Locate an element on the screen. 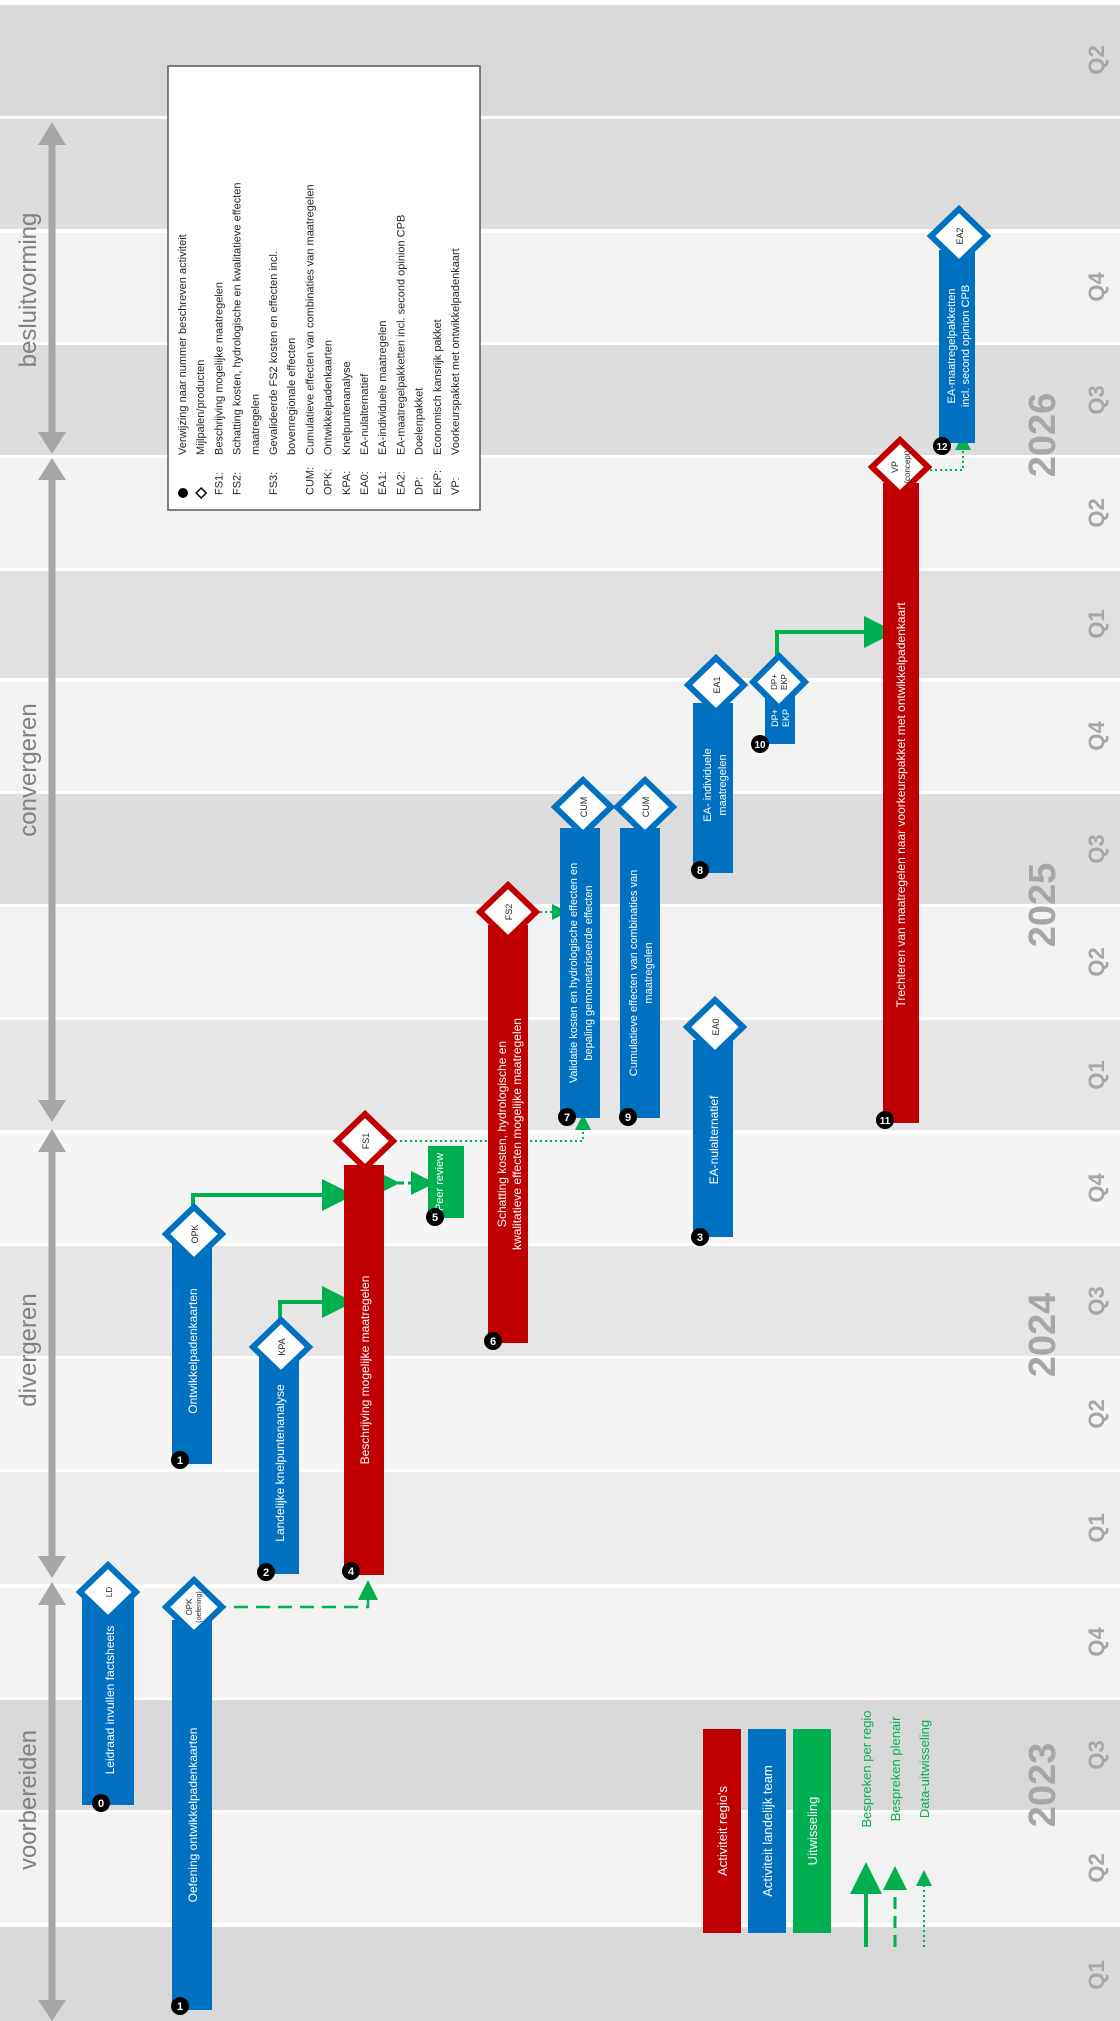 Image resolution: width=1120 pixels, height=2021 pixels. year-2023-label: 2023 is located at coordinates (1043, 1785).